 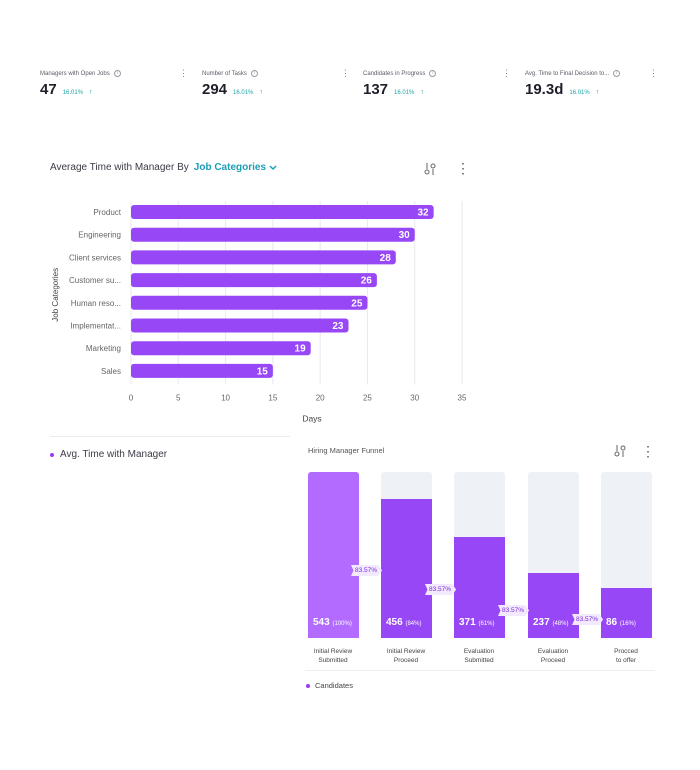 I want to click on chevron-down-icon, so click(x=273, y=168).